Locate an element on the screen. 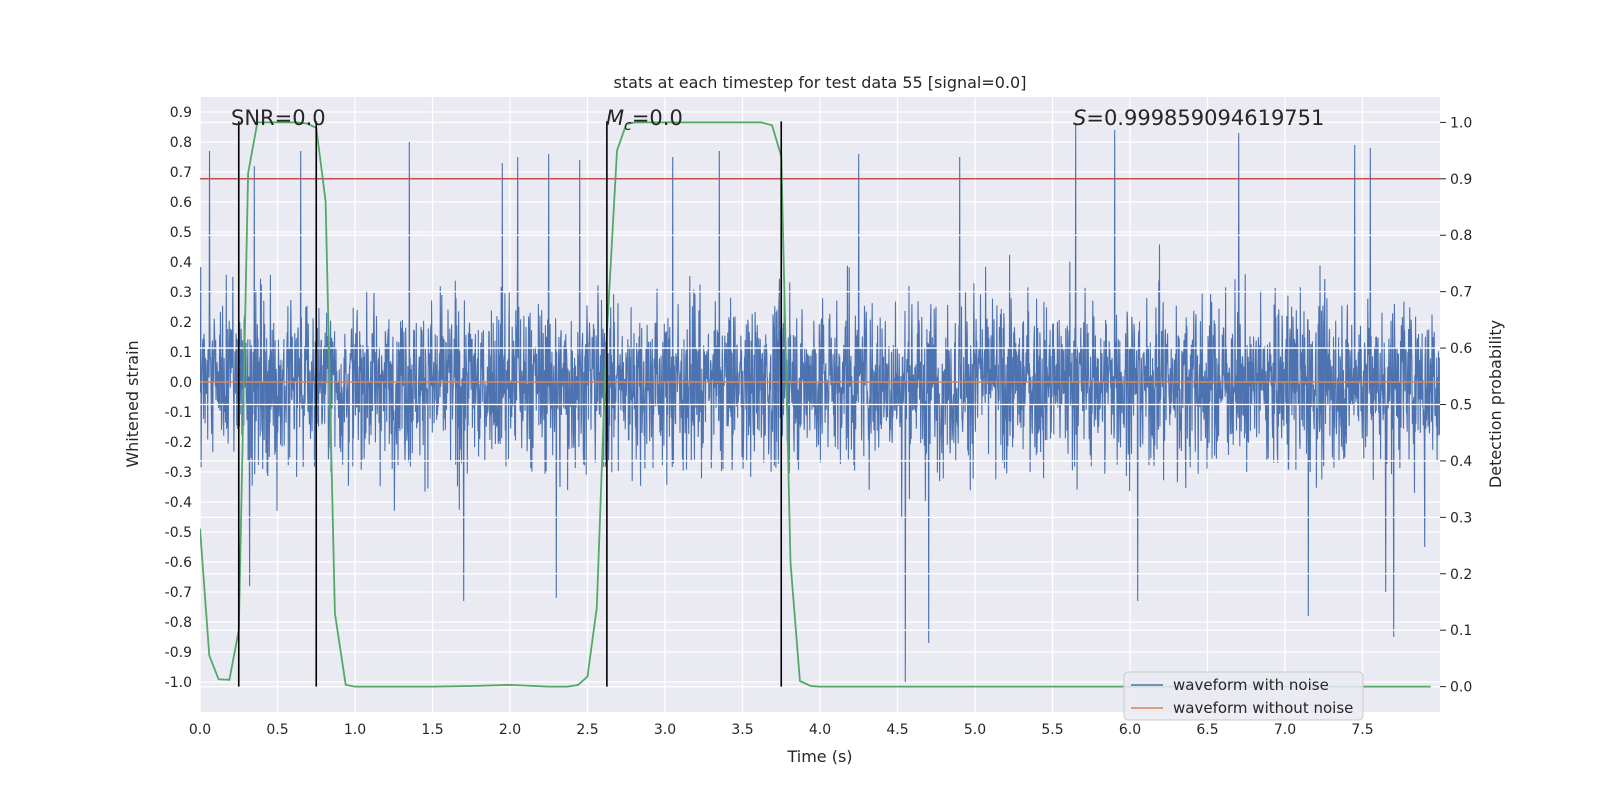 This screenshot has height=800, width=1600. x-tick-label: 1.0 is located at coordinates (355, 730).